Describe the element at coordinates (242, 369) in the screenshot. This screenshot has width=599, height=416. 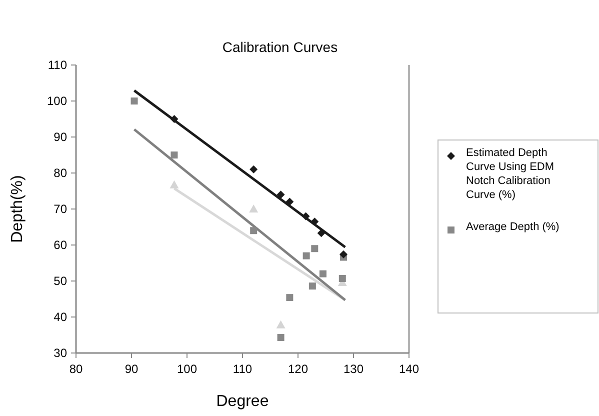
I see `x-tick-label: 110` at that location.